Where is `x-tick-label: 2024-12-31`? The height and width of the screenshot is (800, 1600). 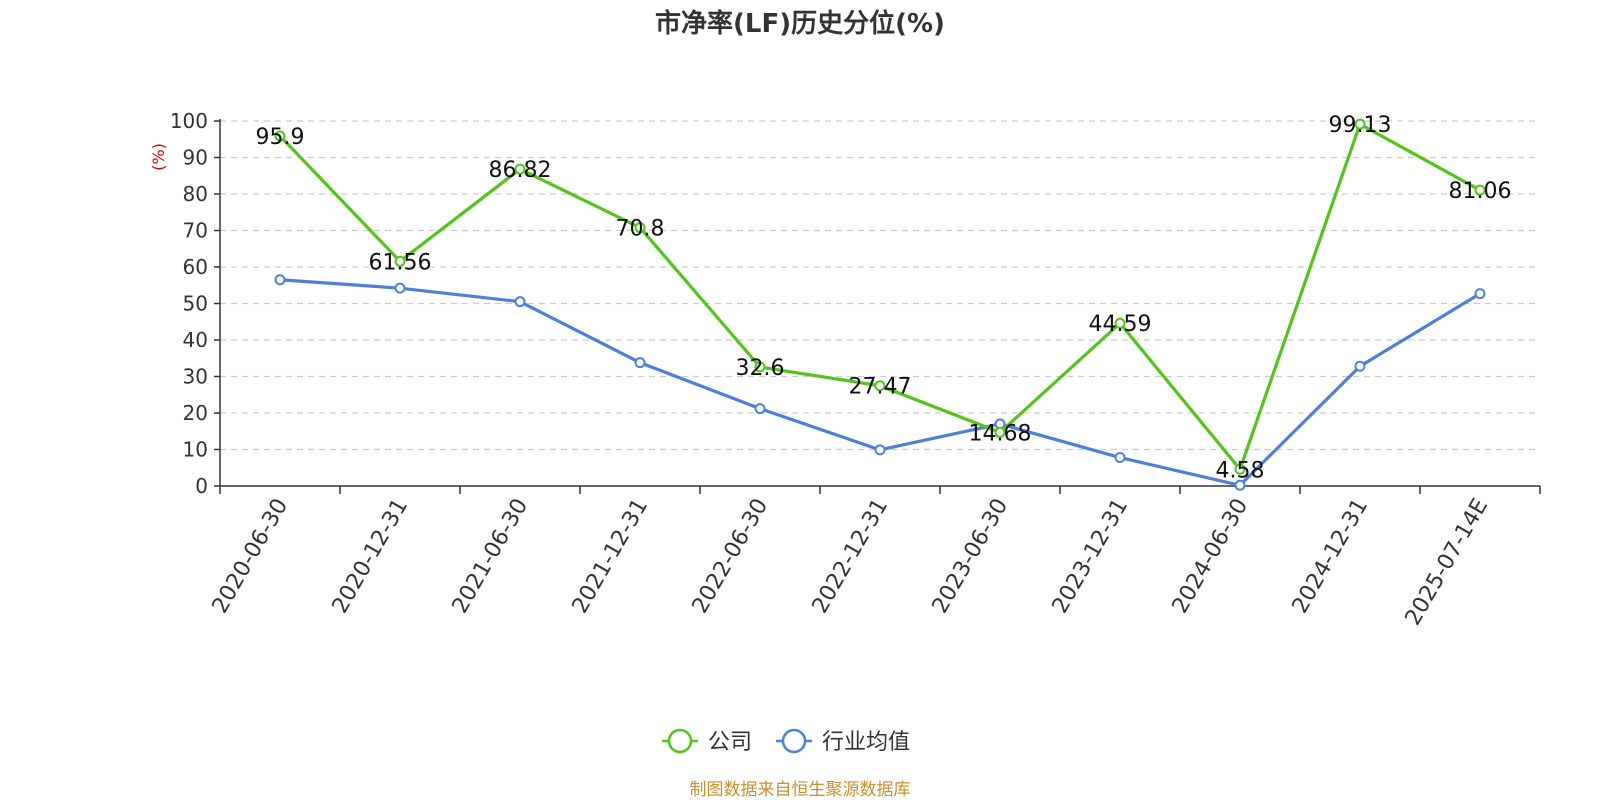
x-tick-label: 2024-12-31 is located at coordinates (1331, 556).